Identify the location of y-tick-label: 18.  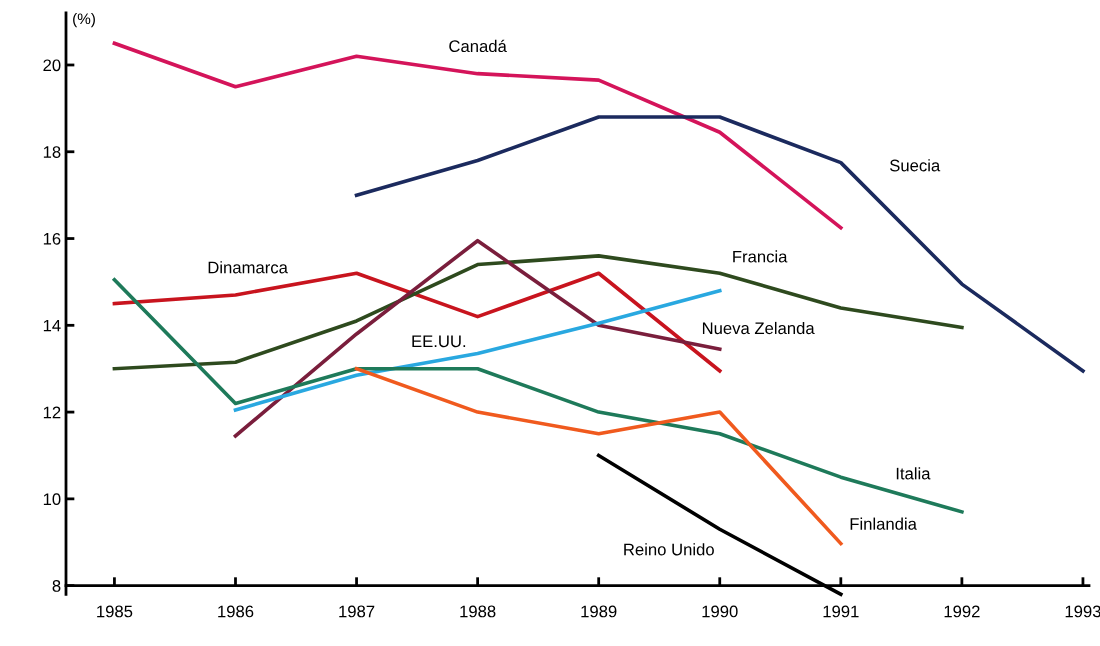
(52, 152).